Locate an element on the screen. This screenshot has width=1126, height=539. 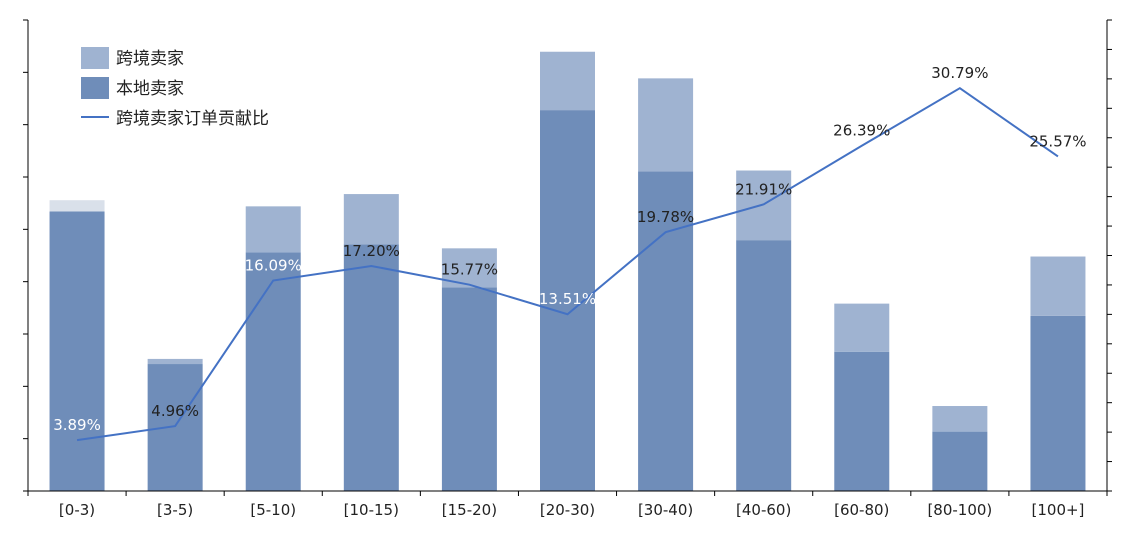
legend-label-local: 本地卖家 is located at coordinates (150, 89).